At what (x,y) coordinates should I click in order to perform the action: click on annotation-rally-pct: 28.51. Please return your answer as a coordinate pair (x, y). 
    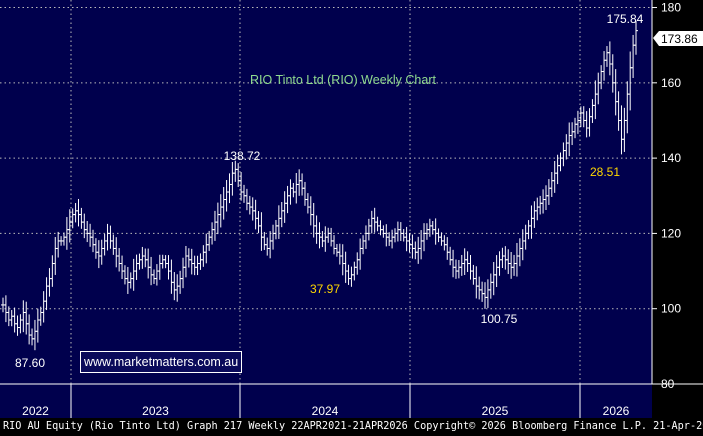
    Looking at the image, I should click on (605, 172).